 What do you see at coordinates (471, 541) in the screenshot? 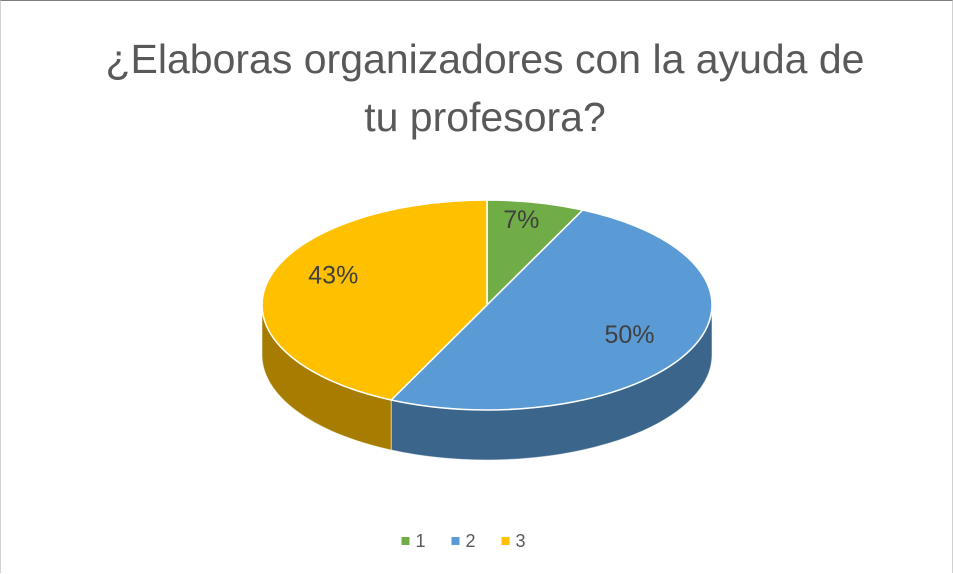
I see `legend-label: 2` at bounding box center [471, 541].